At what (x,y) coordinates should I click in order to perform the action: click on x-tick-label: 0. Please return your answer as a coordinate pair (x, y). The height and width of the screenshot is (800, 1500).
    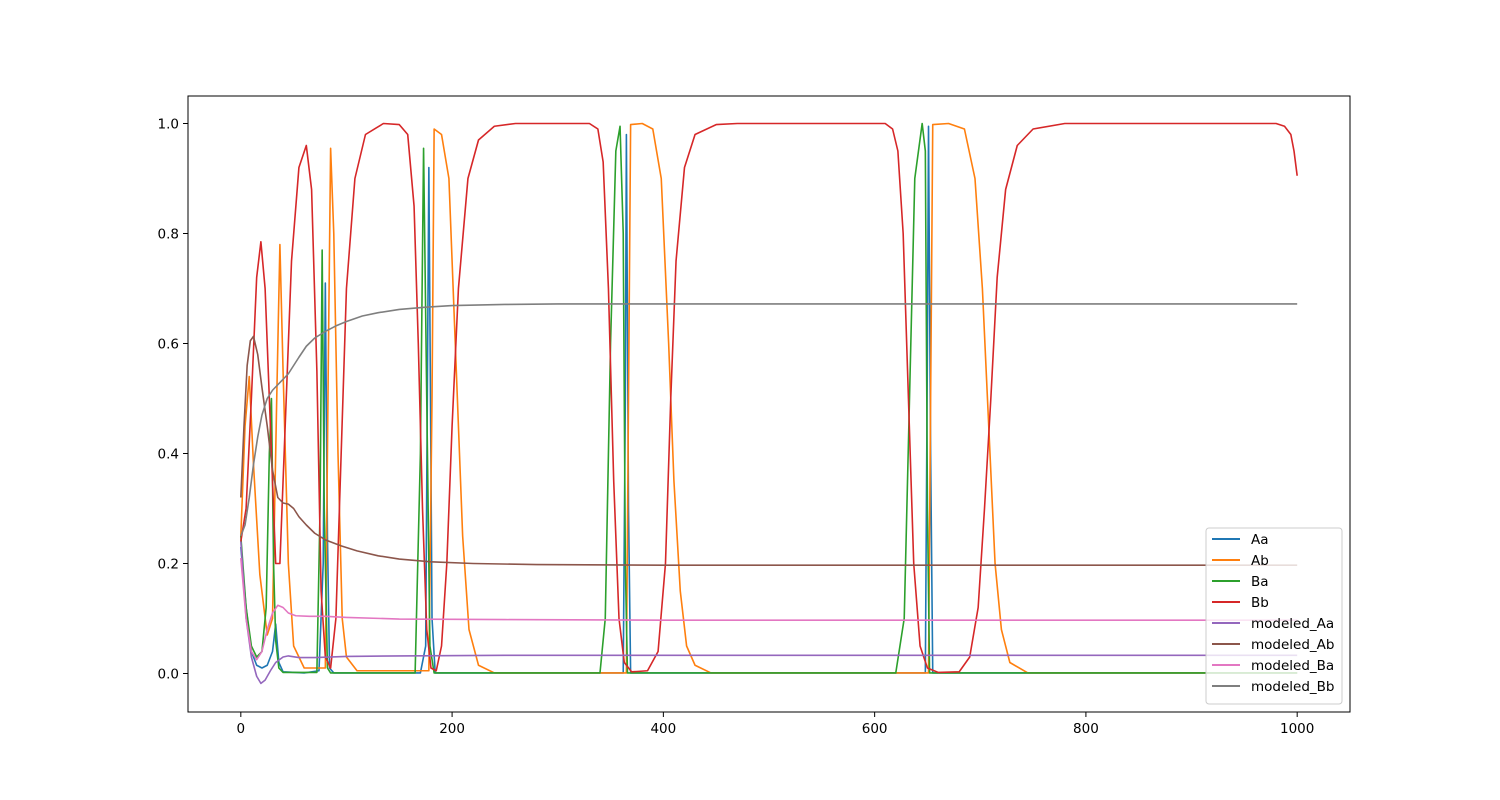
    Looking at the image, I should click on (241, 729).